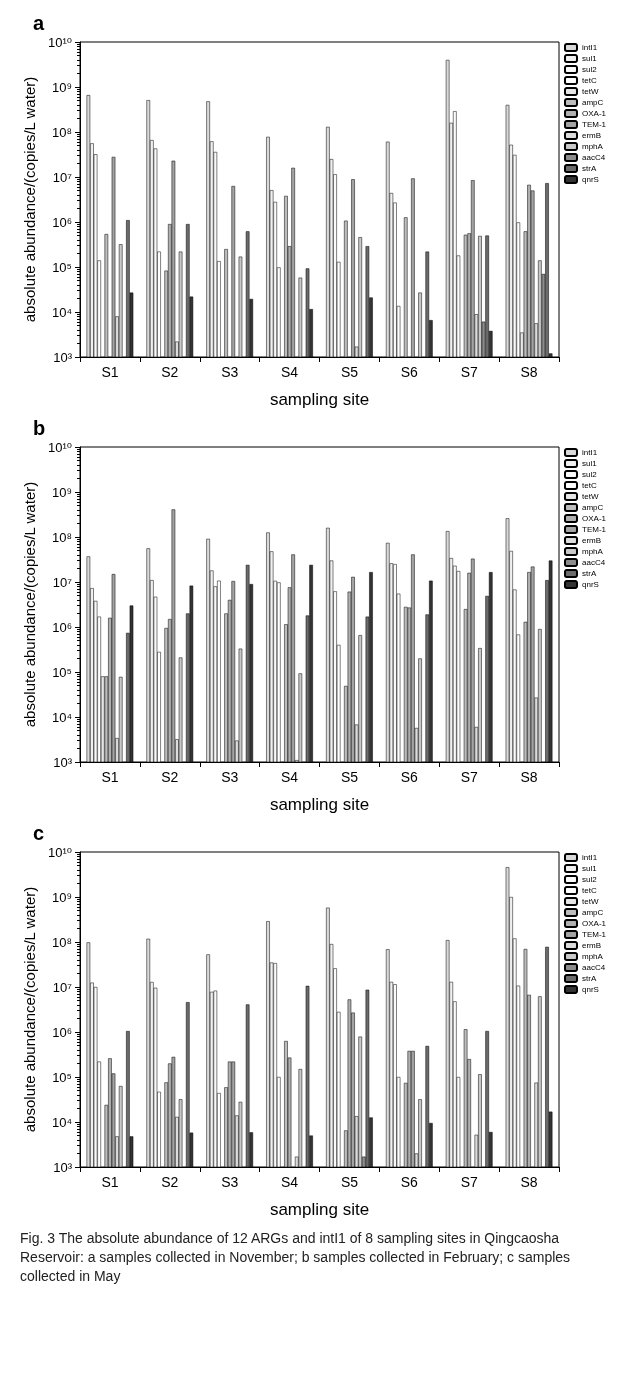 This screenshot has height=1385, width=623. What do you see at coordinates (39, 23) in the screenshot?
I see `chart-title: a` at bounding box center [39, 23].